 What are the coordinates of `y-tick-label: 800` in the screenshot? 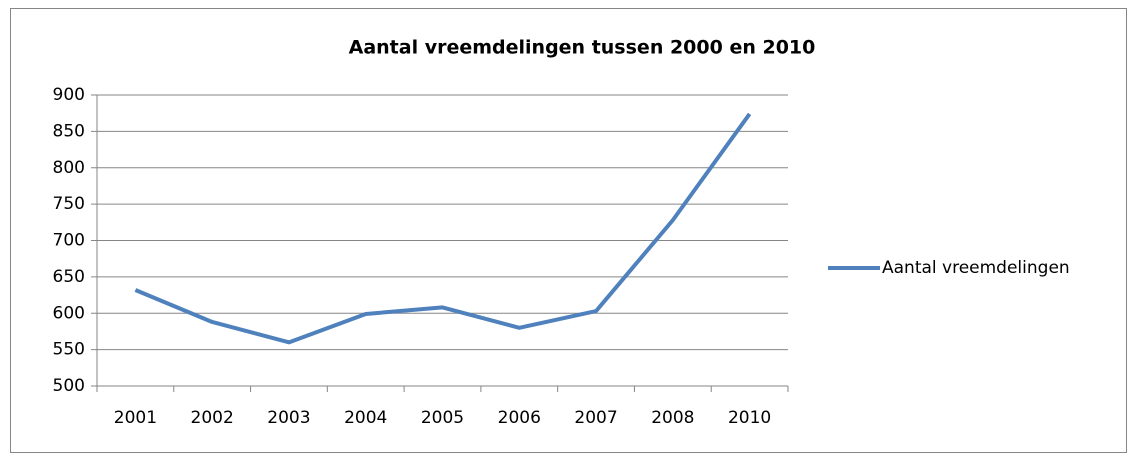 It's located at (69, 168).